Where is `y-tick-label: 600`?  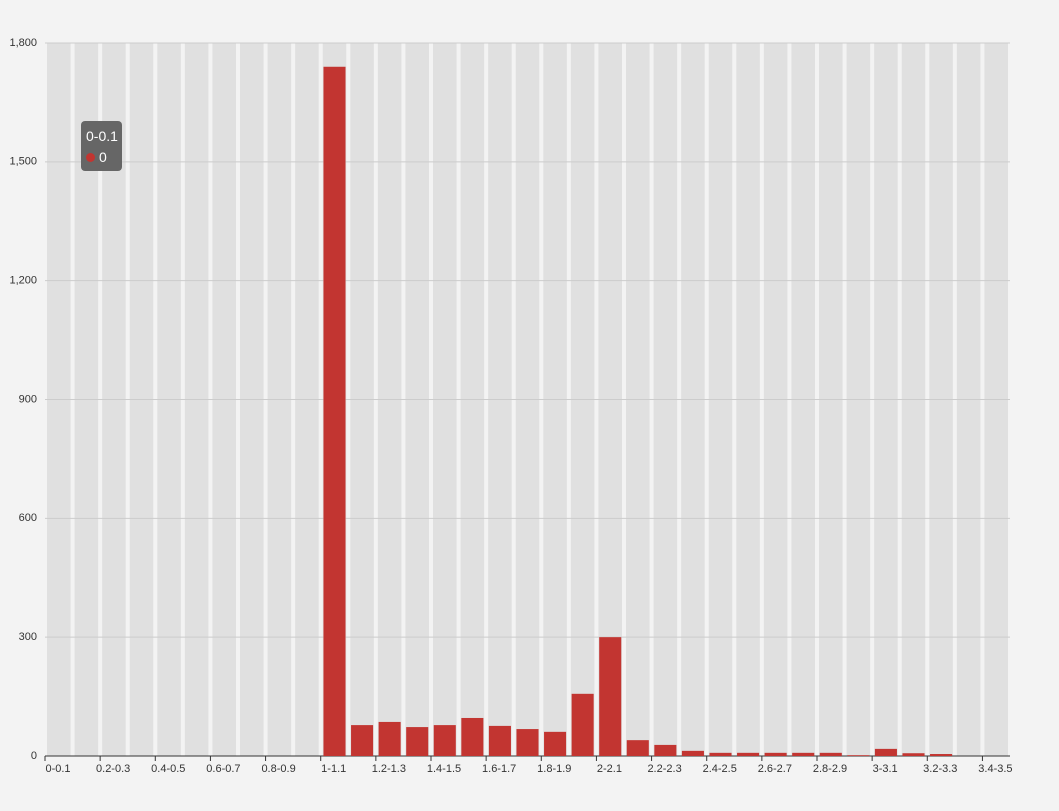
y-tick-label: 600 is located at coordinates (28, 518).